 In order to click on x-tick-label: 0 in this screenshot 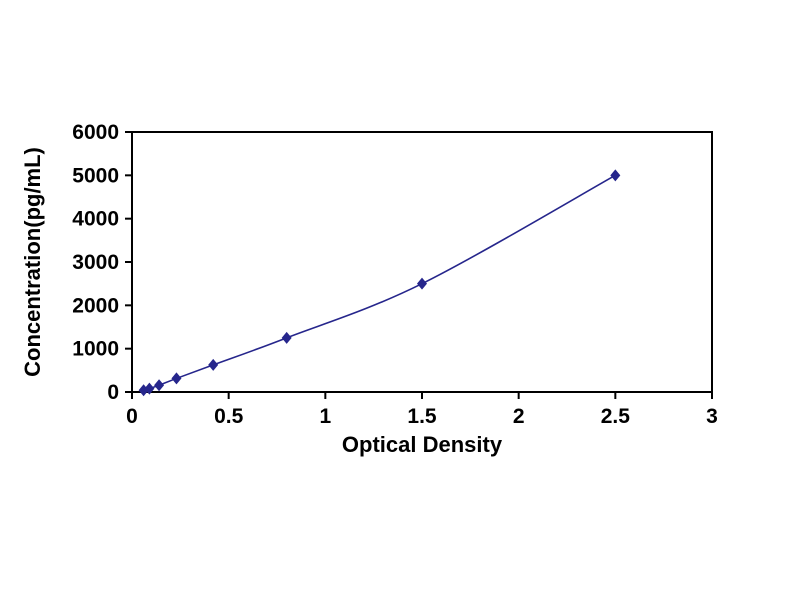, I will do `click(132, 416)`.